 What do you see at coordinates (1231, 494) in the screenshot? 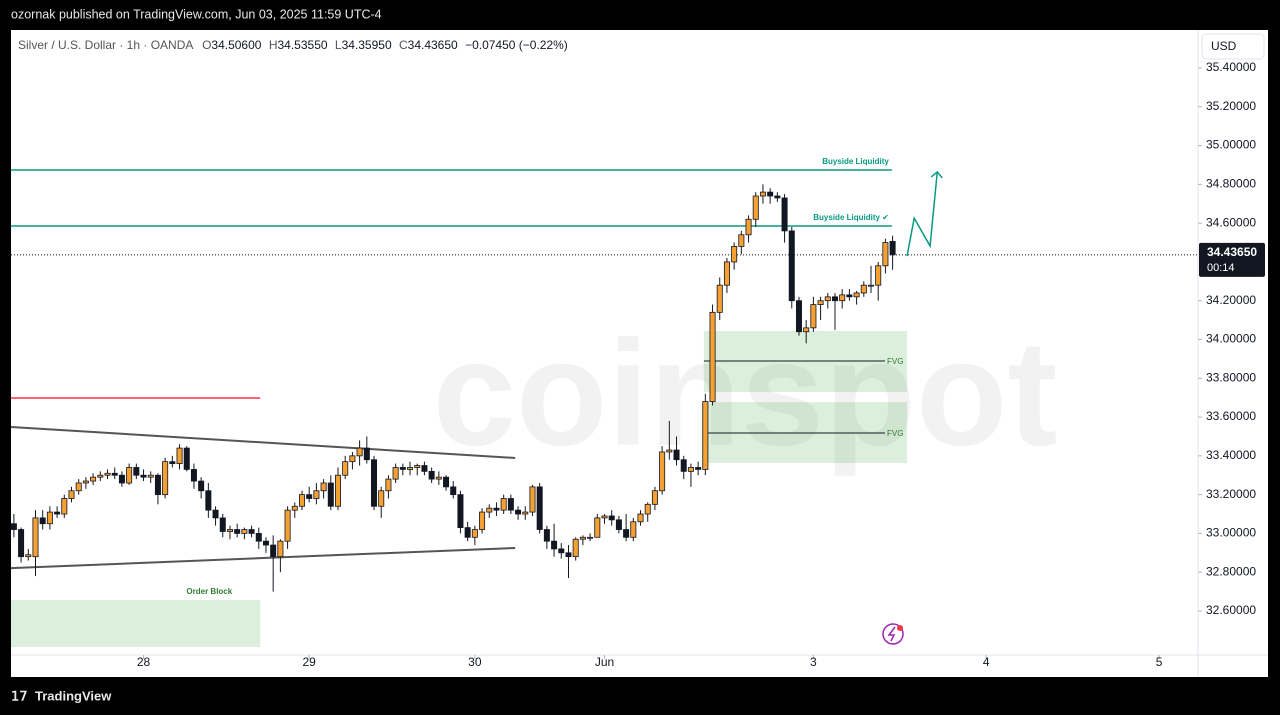
I see `y-tick-label: 33.20000` at bounding box center [1231, 494].